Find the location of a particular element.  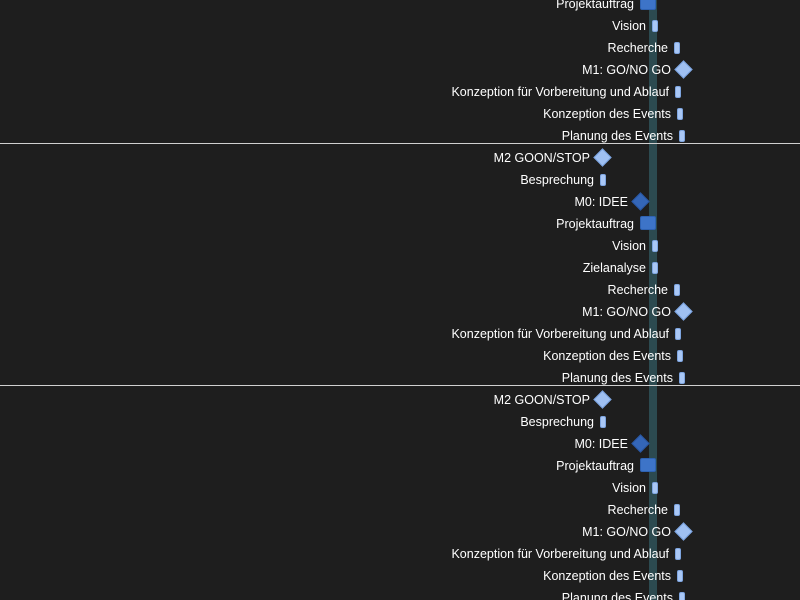

today-marker-line is located at coordinates (653, 300).